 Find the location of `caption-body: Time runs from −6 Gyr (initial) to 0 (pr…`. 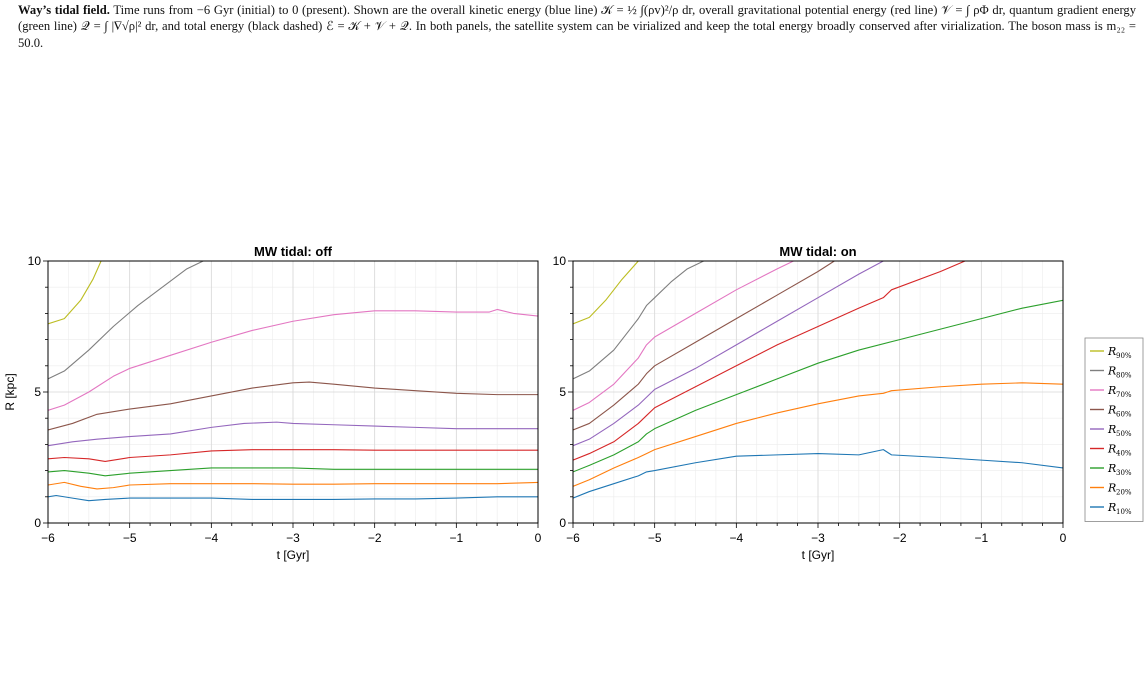

caption-body: Time runs from −6 Gyr (initial) to 0 (pr… is located at coordinates (577, 26).